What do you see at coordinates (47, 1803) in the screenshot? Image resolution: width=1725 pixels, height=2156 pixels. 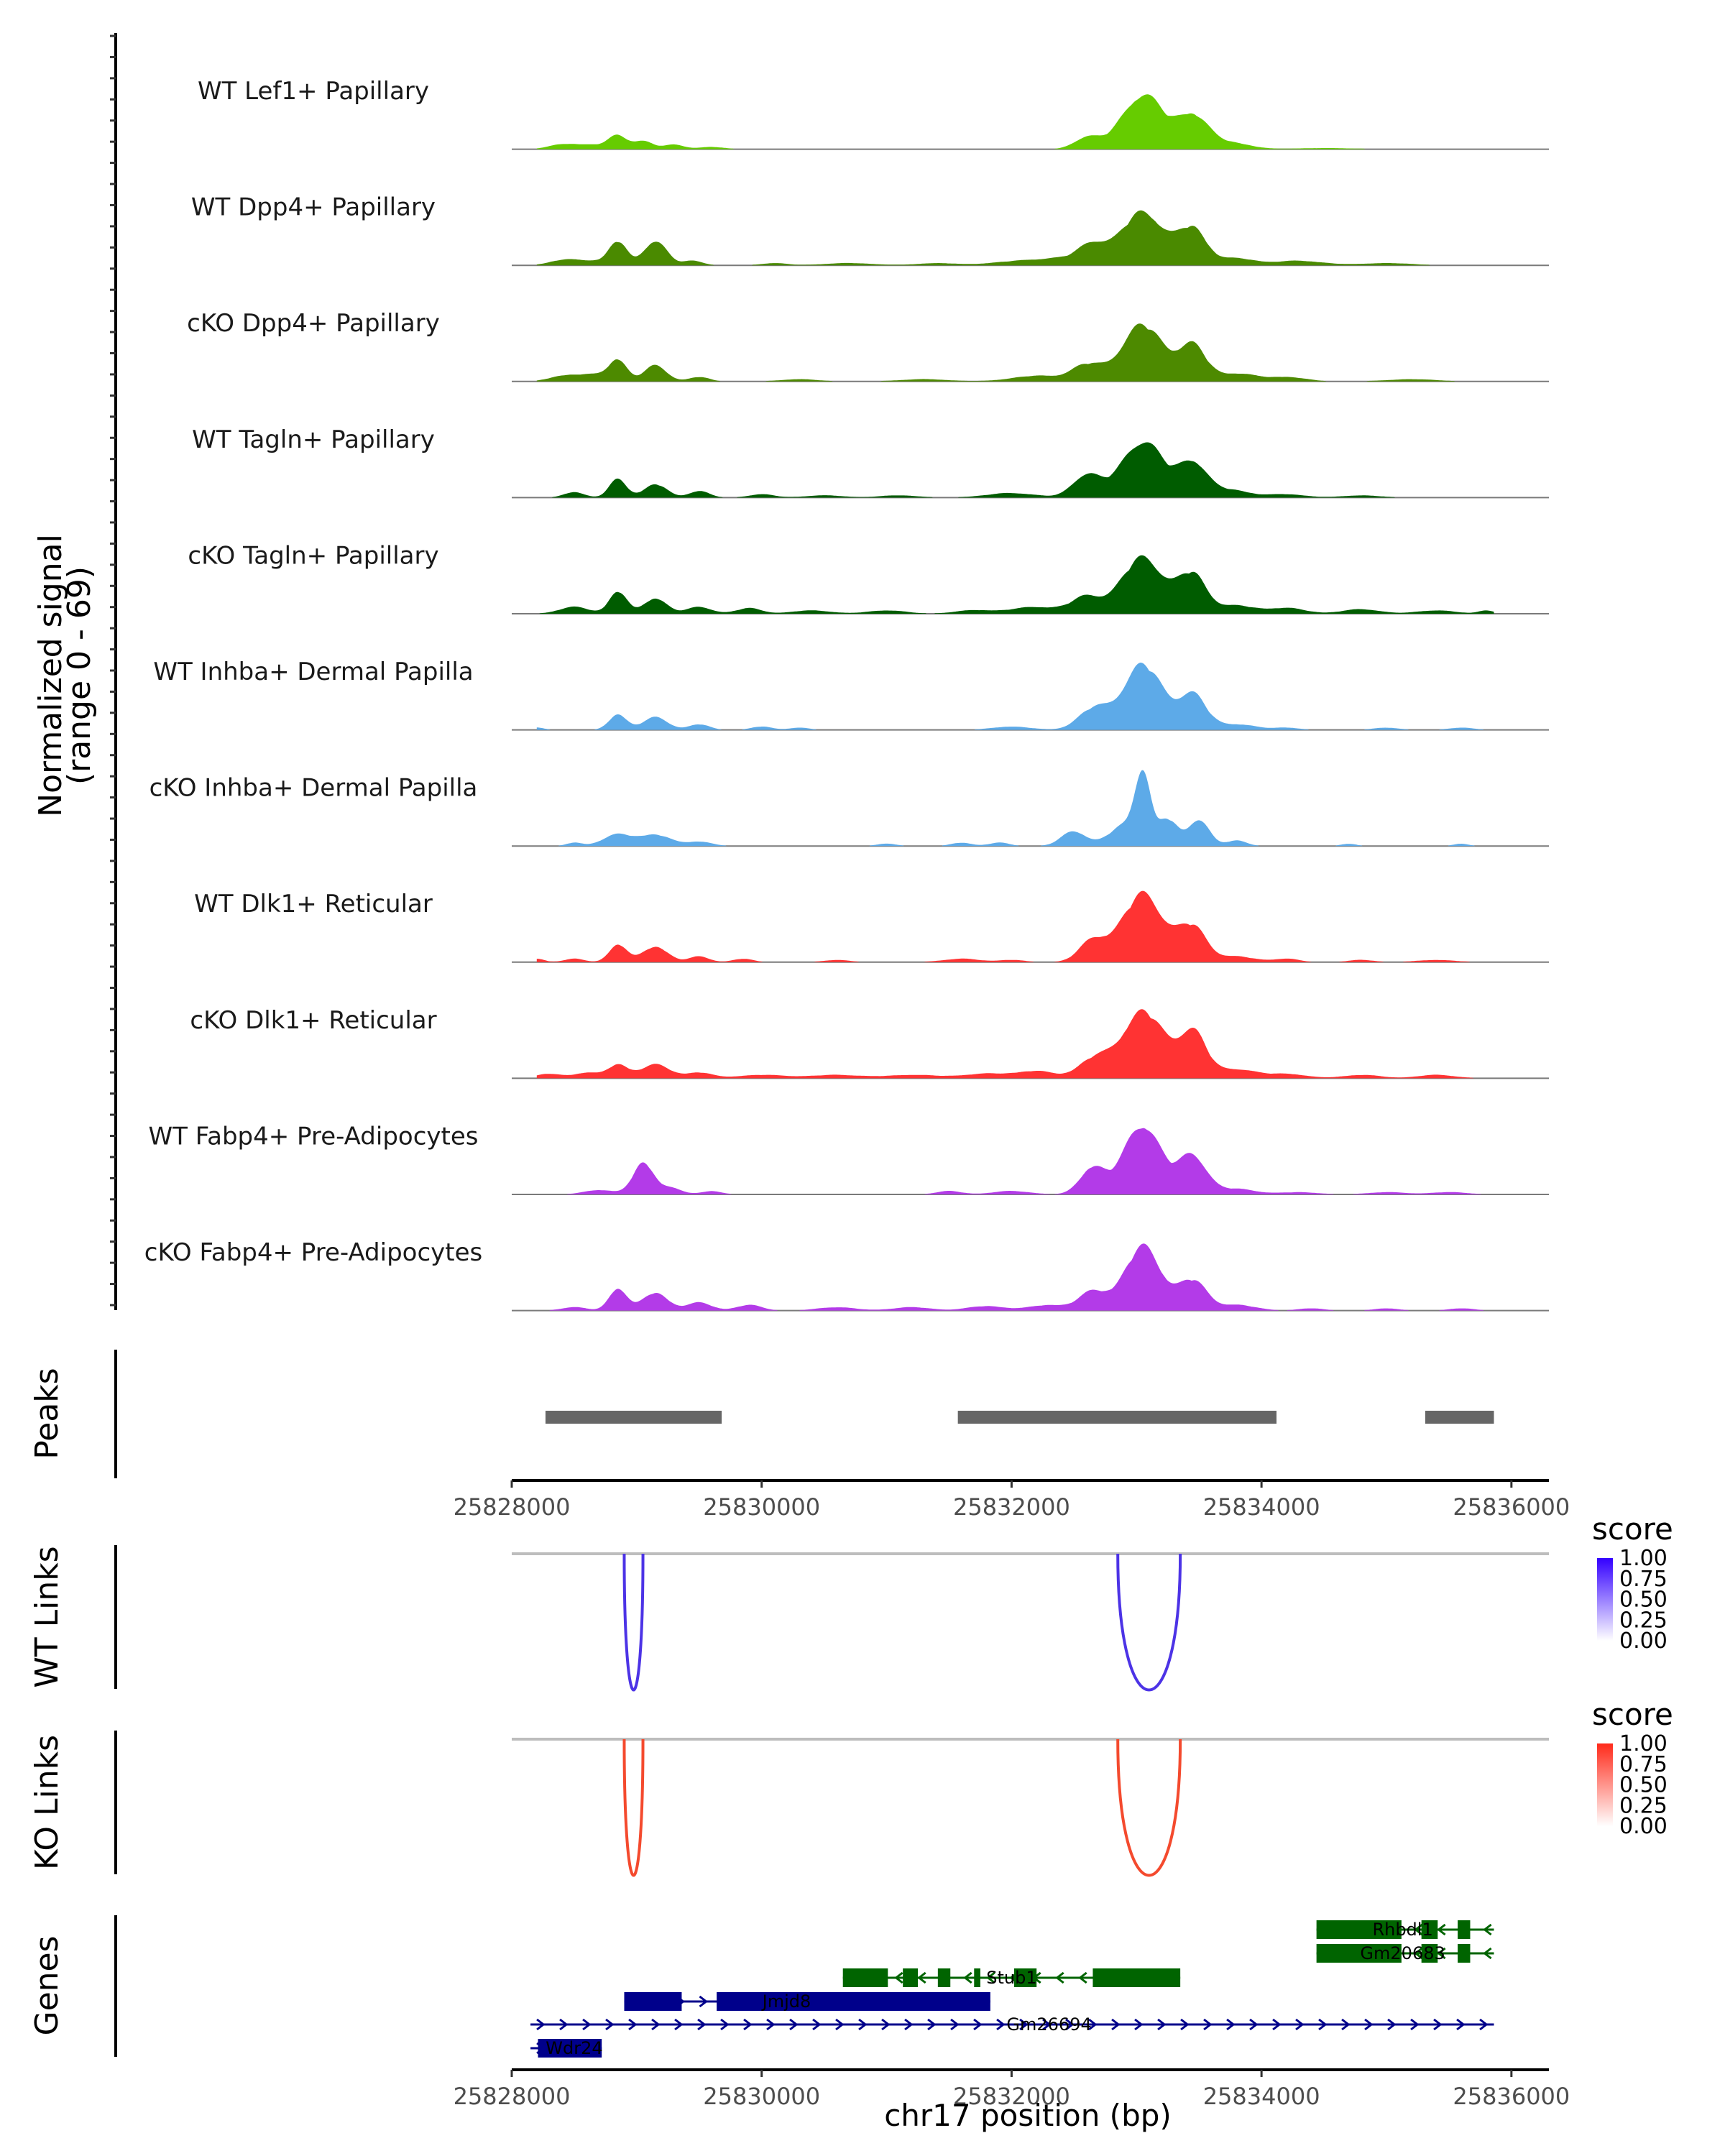 I see `links-label: KO Links` at bounding box center [47, 1803].